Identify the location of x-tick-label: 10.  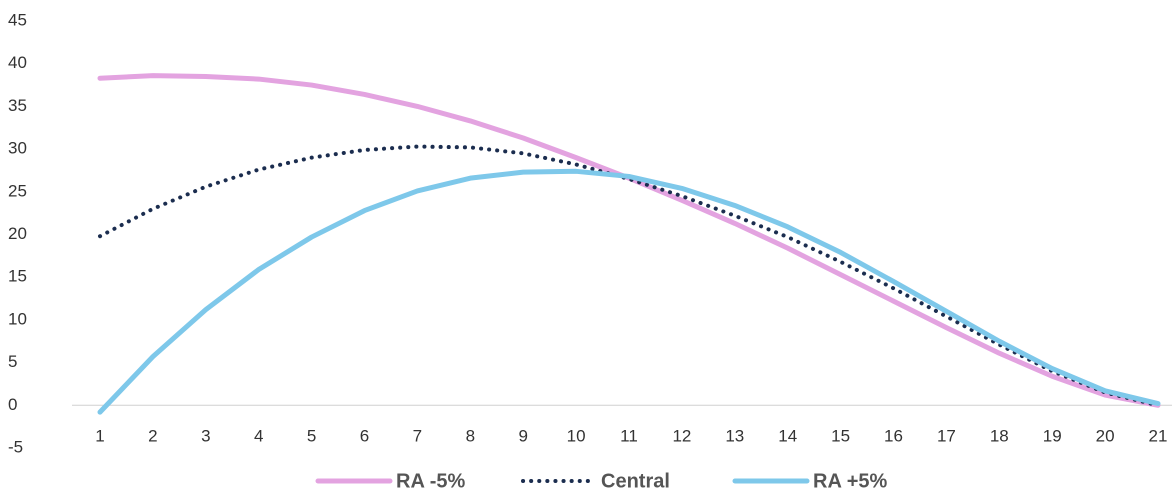
(576, 435).